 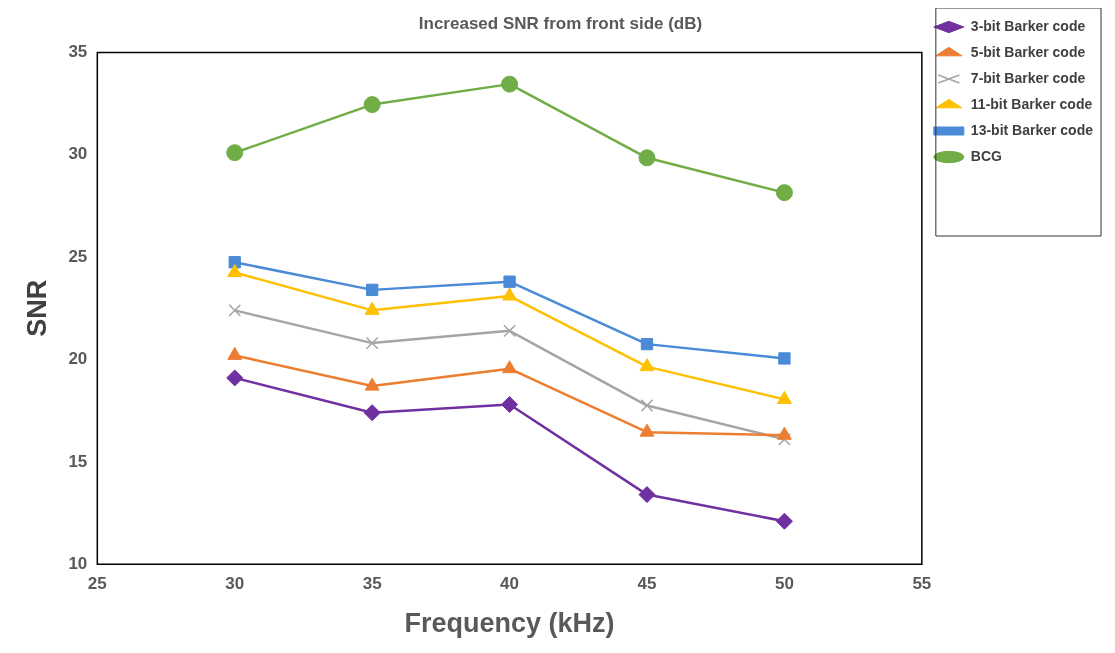 I want to click on y-tick-label: 35, so click(x=78, y=52).